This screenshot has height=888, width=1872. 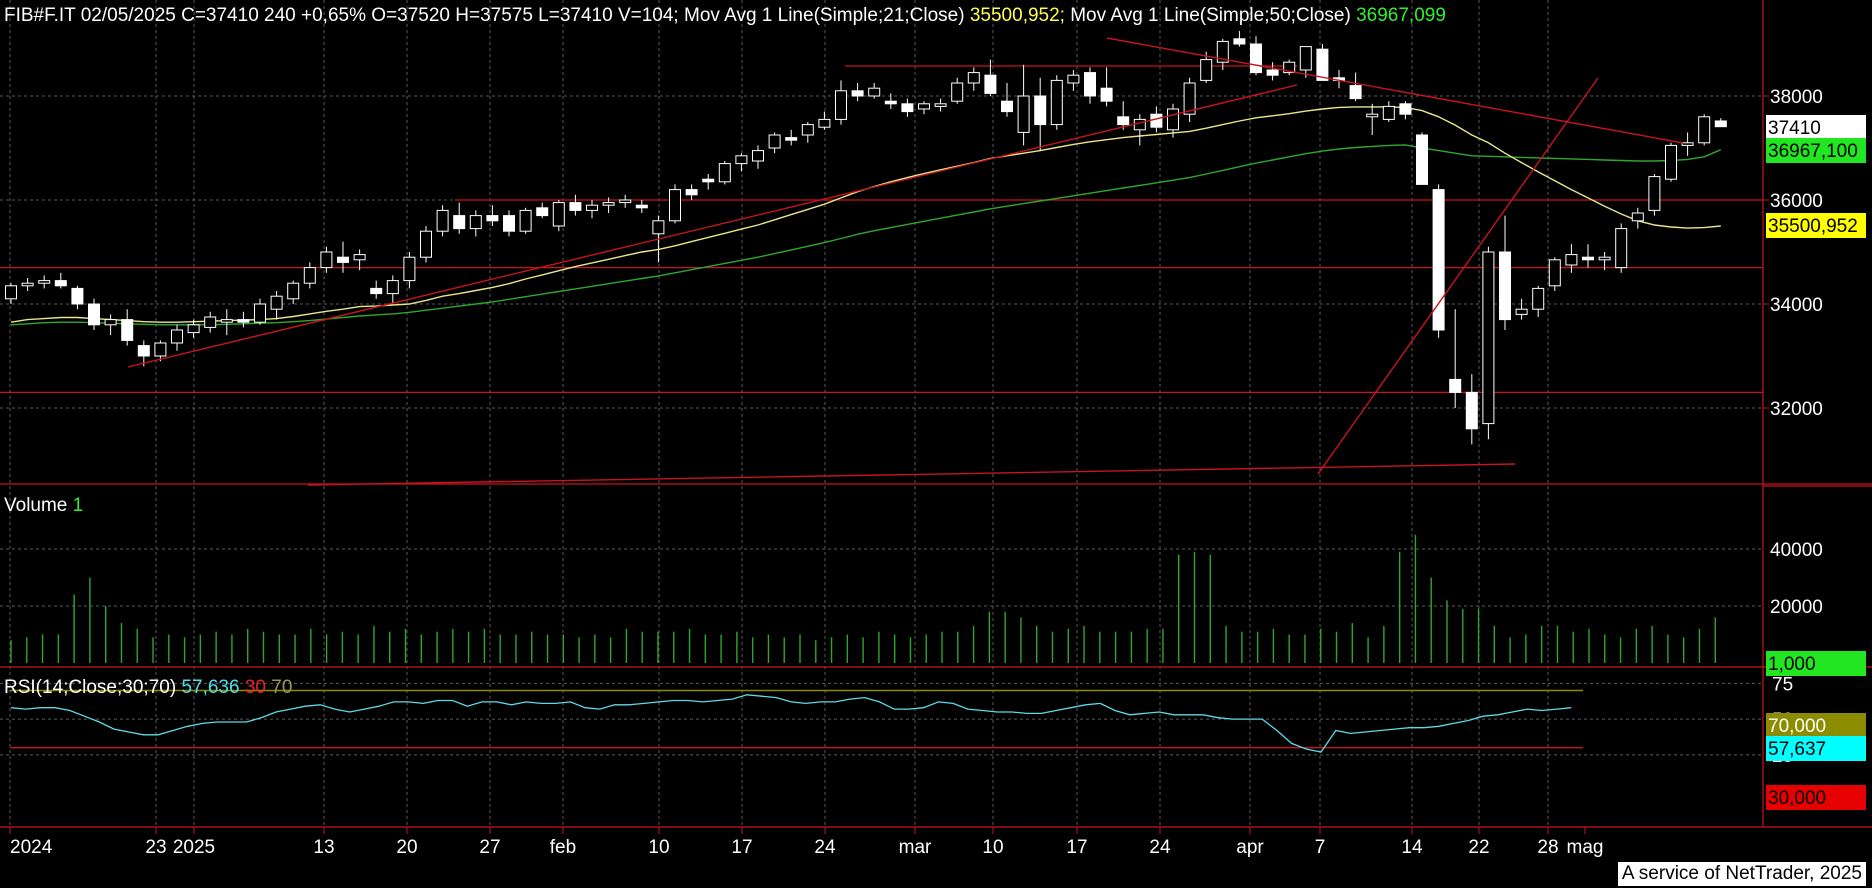 What do you see at coordinates (1547, 847) in the screenshot?
I see `time-tick-label: 28` at bounding box center [1547, 847].